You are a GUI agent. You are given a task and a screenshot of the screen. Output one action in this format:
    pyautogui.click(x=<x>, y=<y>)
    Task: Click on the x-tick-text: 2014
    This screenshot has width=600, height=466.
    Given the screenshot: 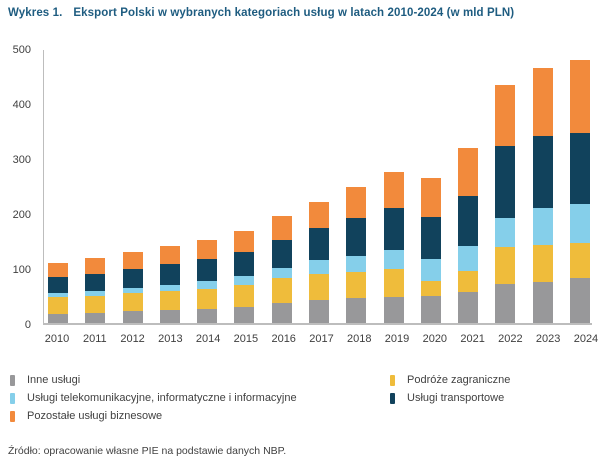 What is the action you would take?
    pyautogui.click(x=208, y=339)
    